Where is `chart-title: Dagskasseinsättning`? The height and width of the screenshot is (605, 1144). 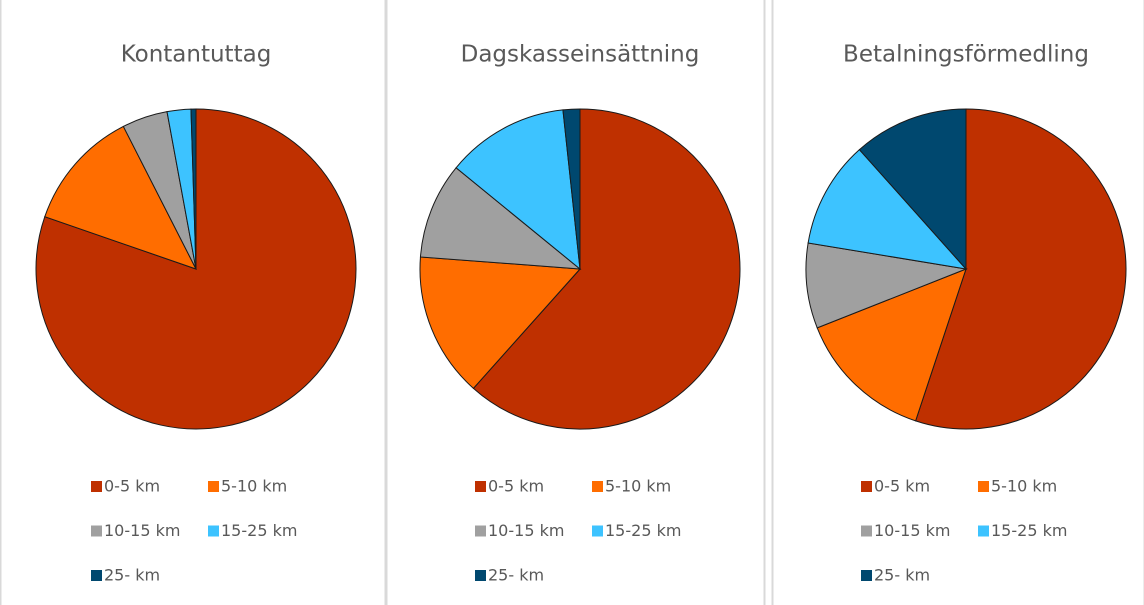 chart-title: Dagskasseinsättning is located at coordinates (580, 55).